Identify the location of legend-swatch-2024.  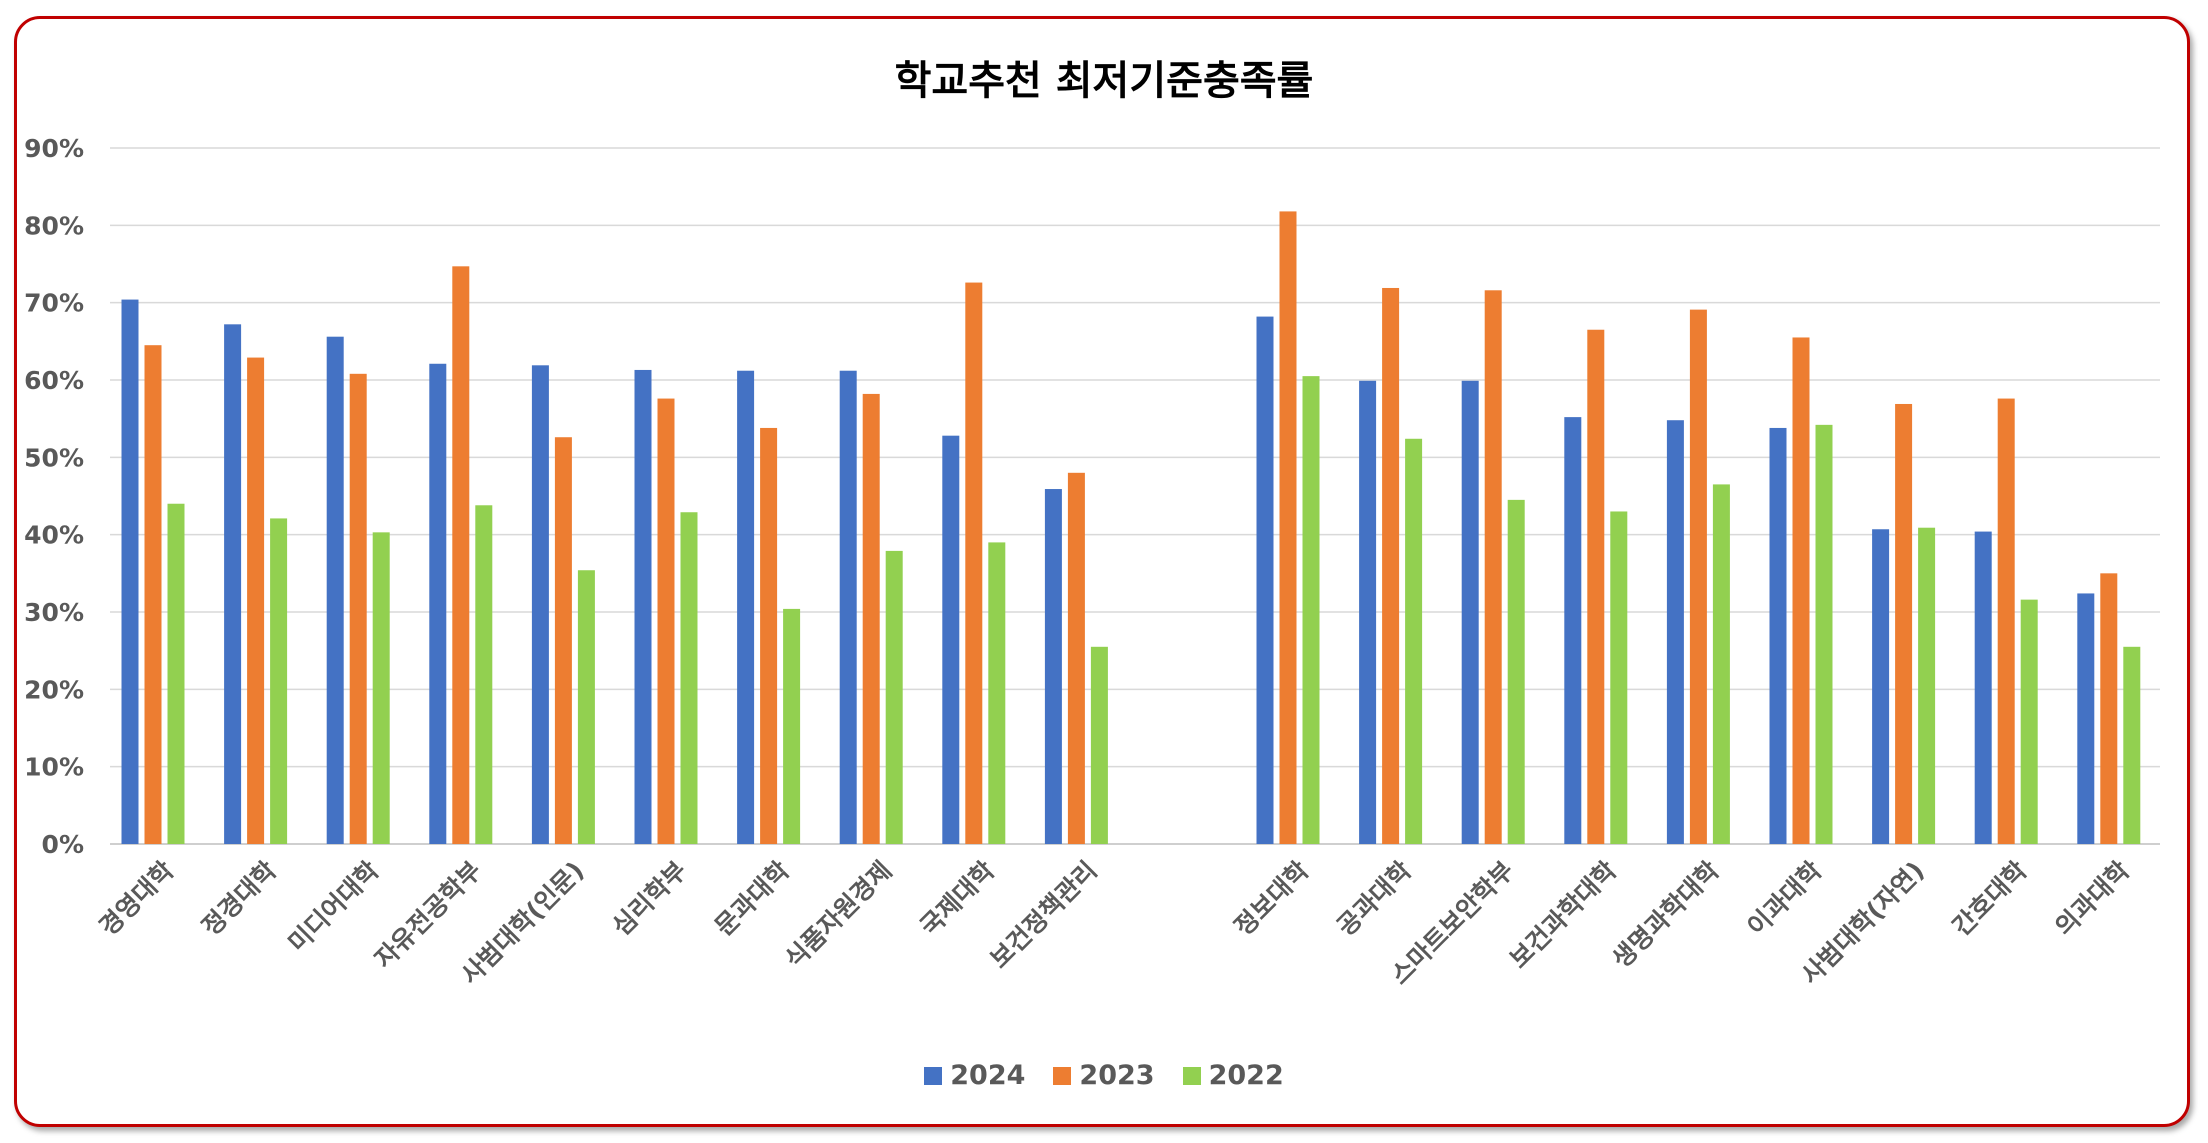
(933, 1075).